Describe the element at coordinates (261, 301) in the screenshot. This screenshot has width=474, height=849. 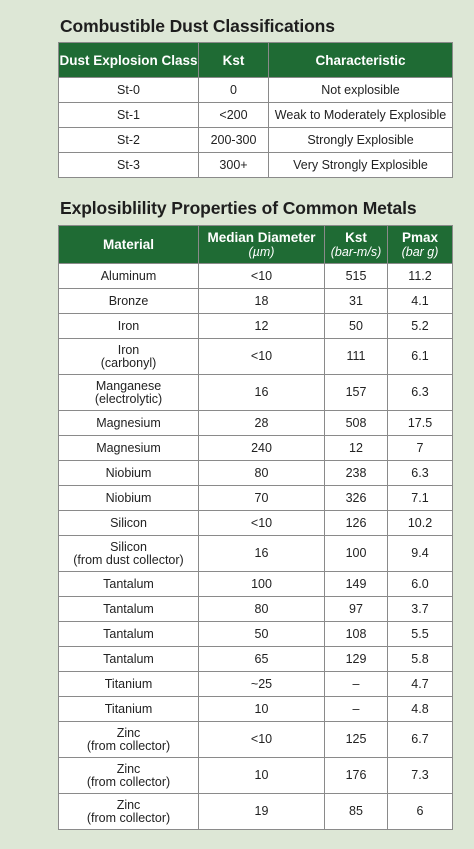
I see `cell-diameter: 18` at that location.